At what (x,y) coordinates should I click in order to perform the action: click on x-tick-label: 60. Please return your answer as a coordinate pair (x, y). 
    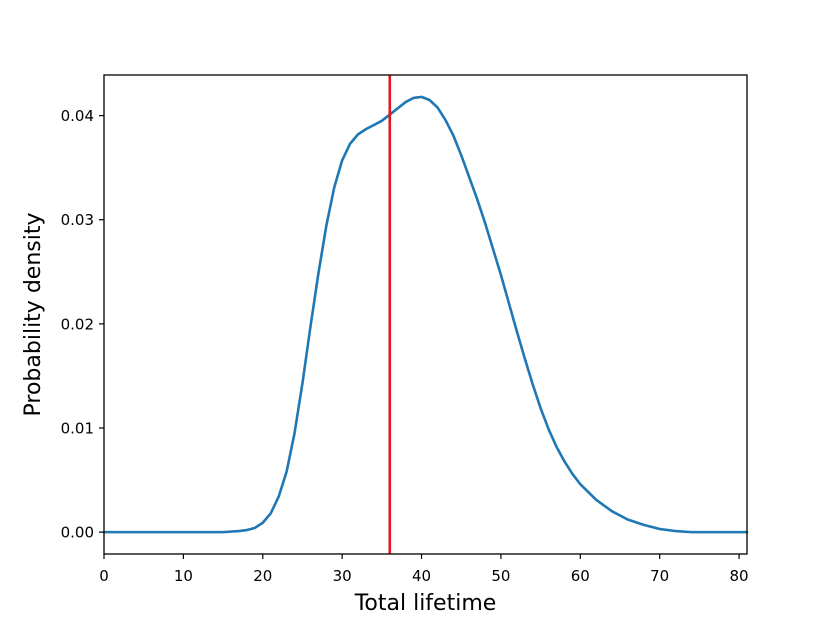
    Looking at the image, I should click on (580, 576).